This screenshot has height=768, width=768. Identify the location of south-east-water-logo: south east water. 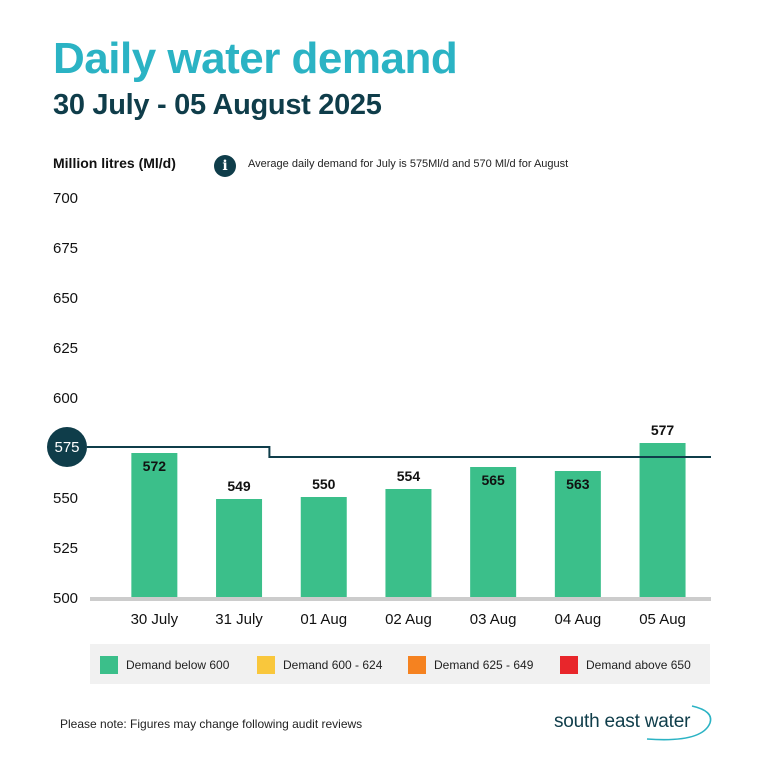
(634, 724).